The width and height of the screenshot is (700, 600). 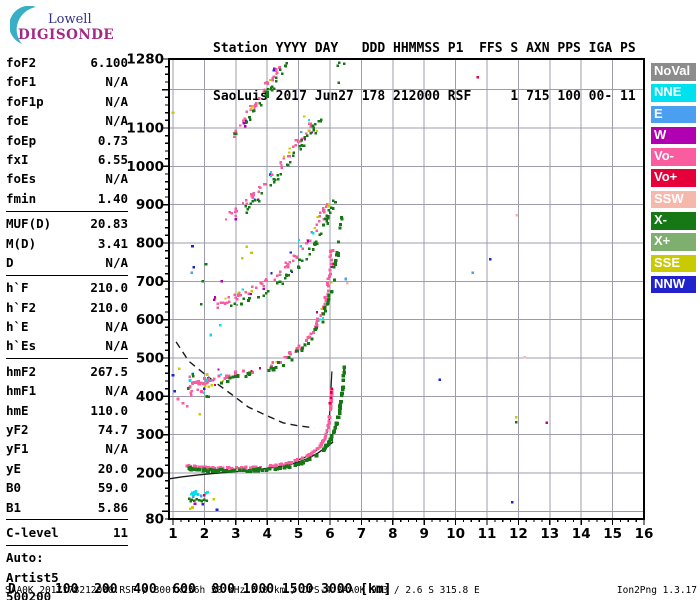 I want to click on param-value: 0.73, so click(x=112, y=140).